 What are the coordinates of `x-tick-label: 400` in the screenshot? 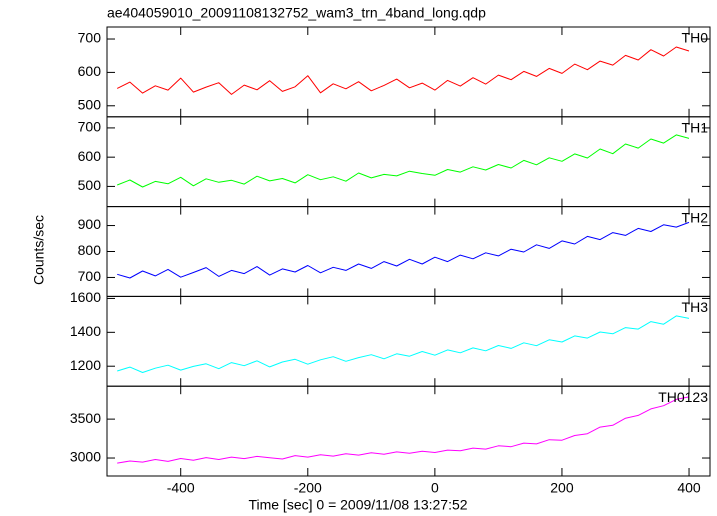 It's located at (689, 488).